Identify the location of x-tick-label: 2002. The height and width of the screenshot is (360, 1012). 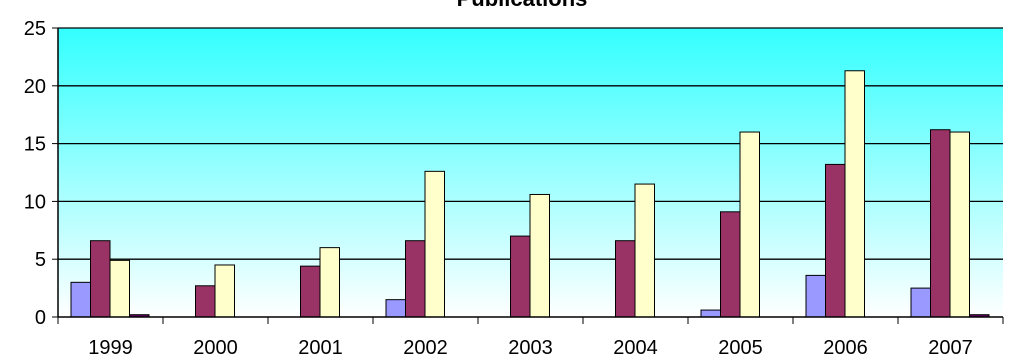
(425, 348).